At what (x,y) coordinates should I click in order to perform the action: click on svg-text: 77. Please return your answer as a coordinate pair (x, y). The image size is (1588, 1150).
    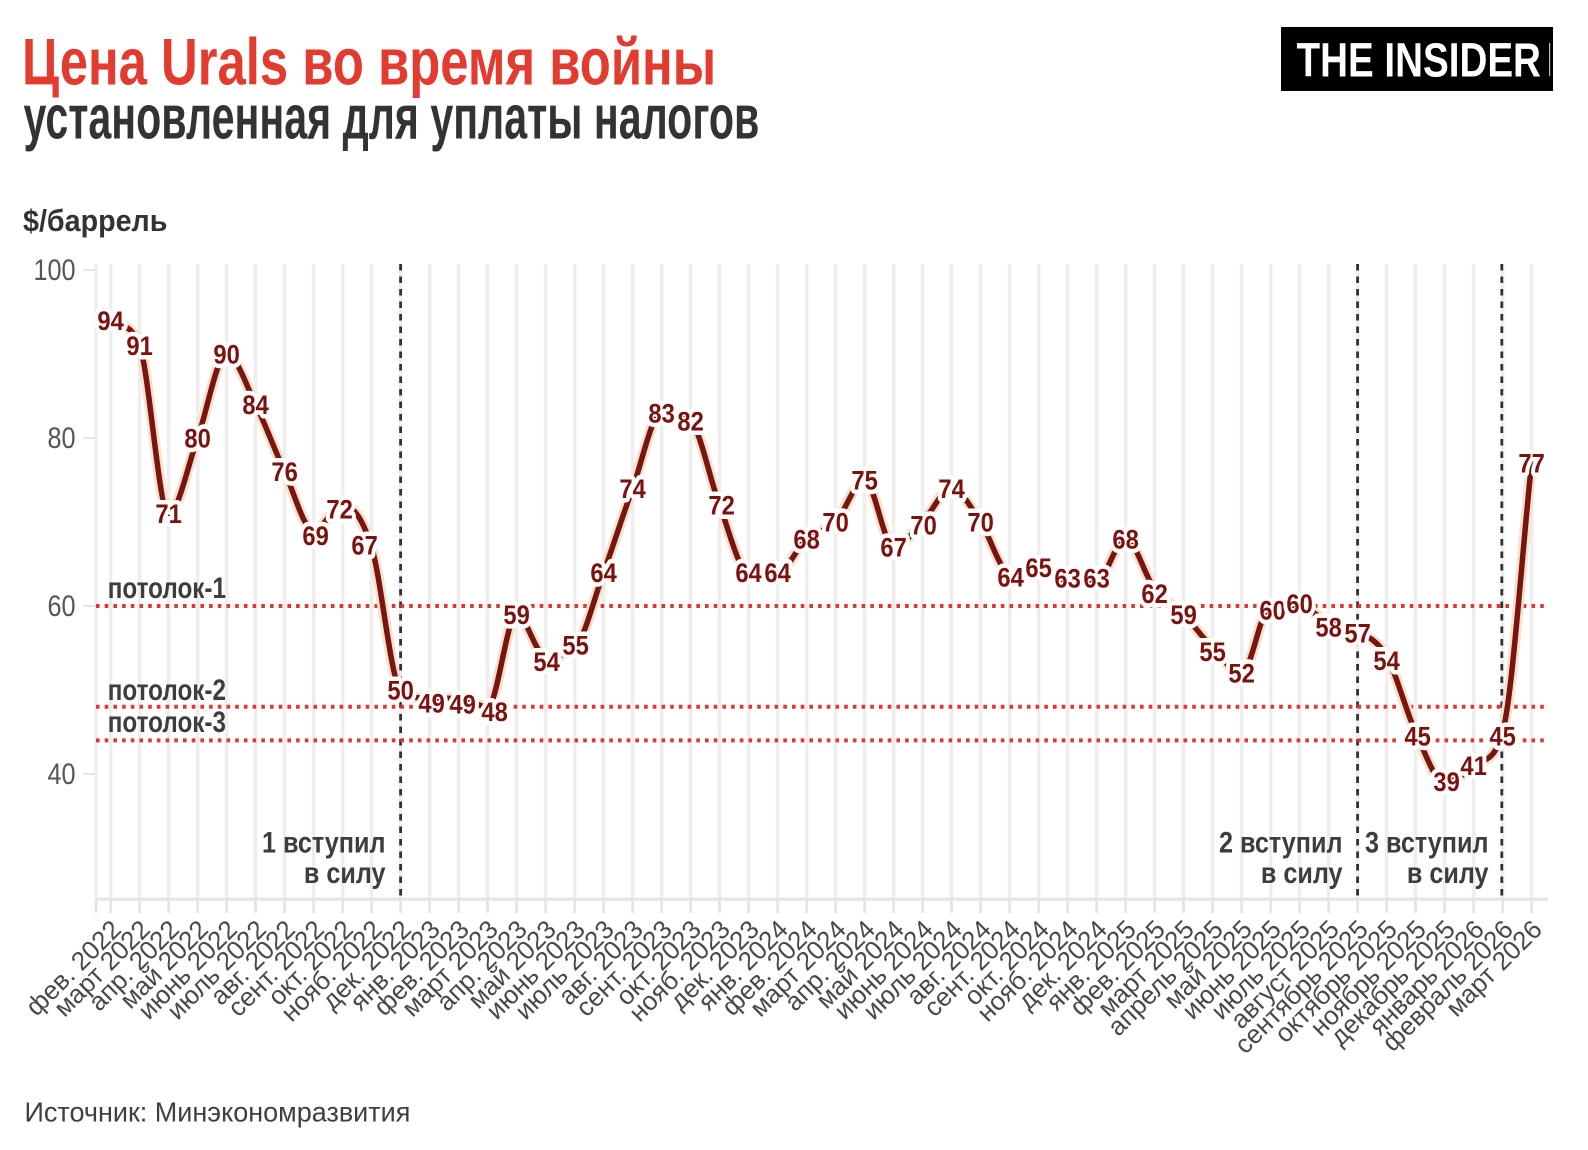
    Looking at the image, I should click on (1531, 464).